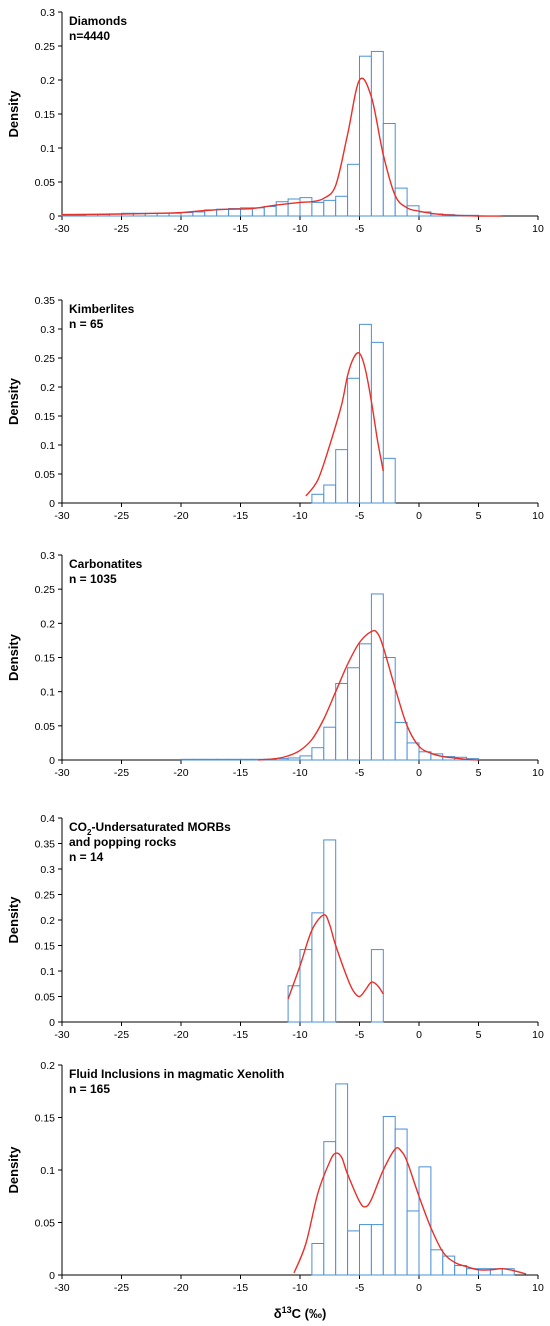  What do you see at coordinates (300, 1313) in the screenshot?
I see `x-axis-label: δ13C (‰)` at bounding box center [300, 1313].